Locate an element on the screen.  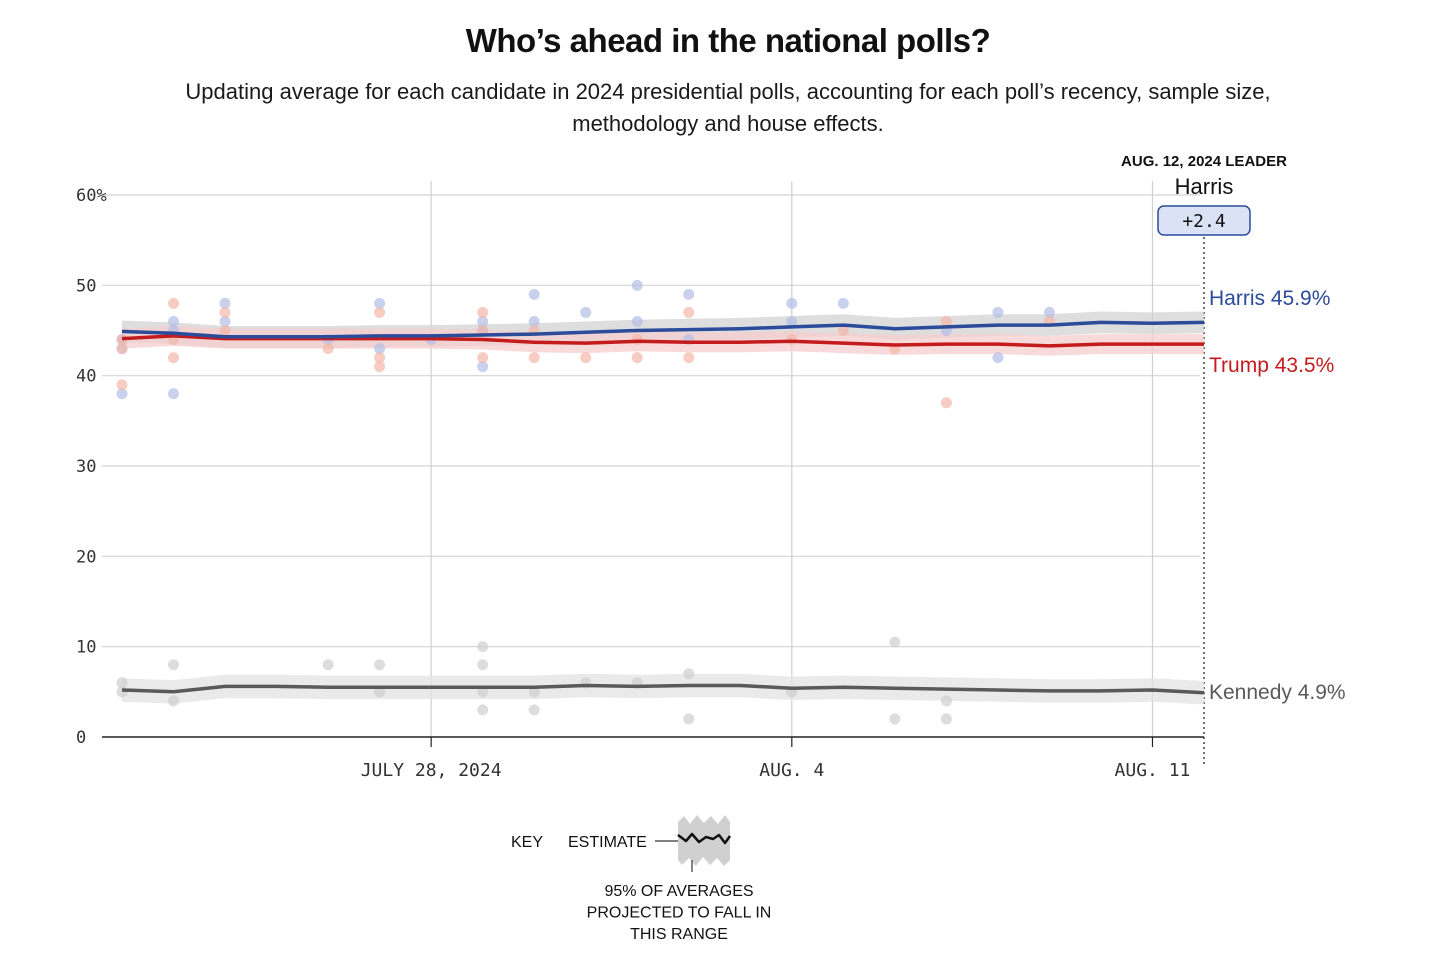
average-line-harris is located at coordinates (663, 329).